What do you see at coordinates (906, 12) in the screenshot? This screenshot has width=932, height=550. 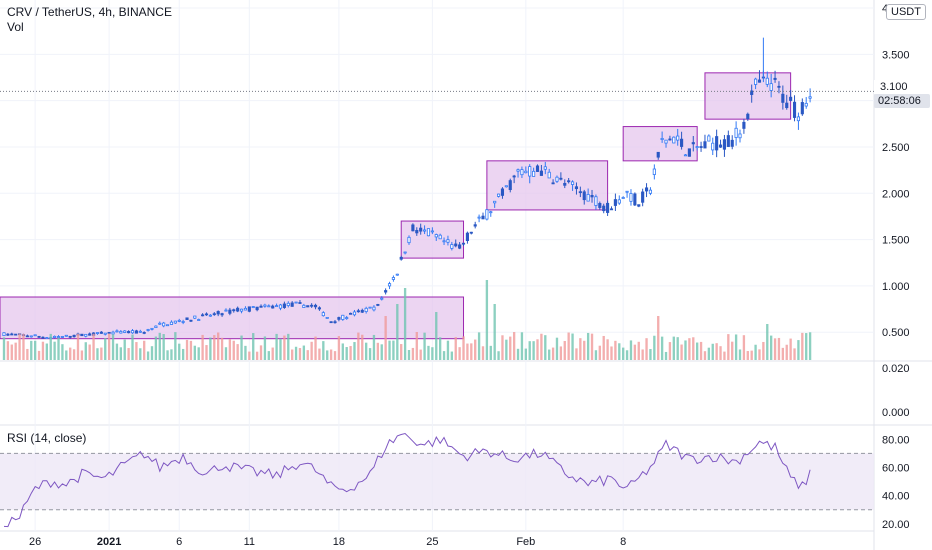 I see `currency-button: USDT` at bounding box center [906, 12].